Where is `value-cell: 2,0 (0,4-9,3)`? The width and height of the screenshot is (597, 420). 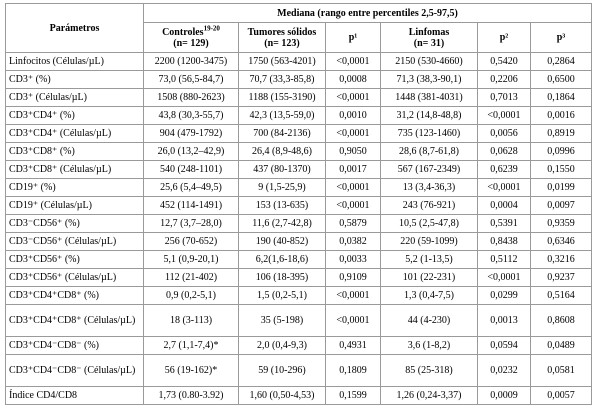 value-cell: 2,0 (0,4-9,3) is located at coordinates (282, 345).